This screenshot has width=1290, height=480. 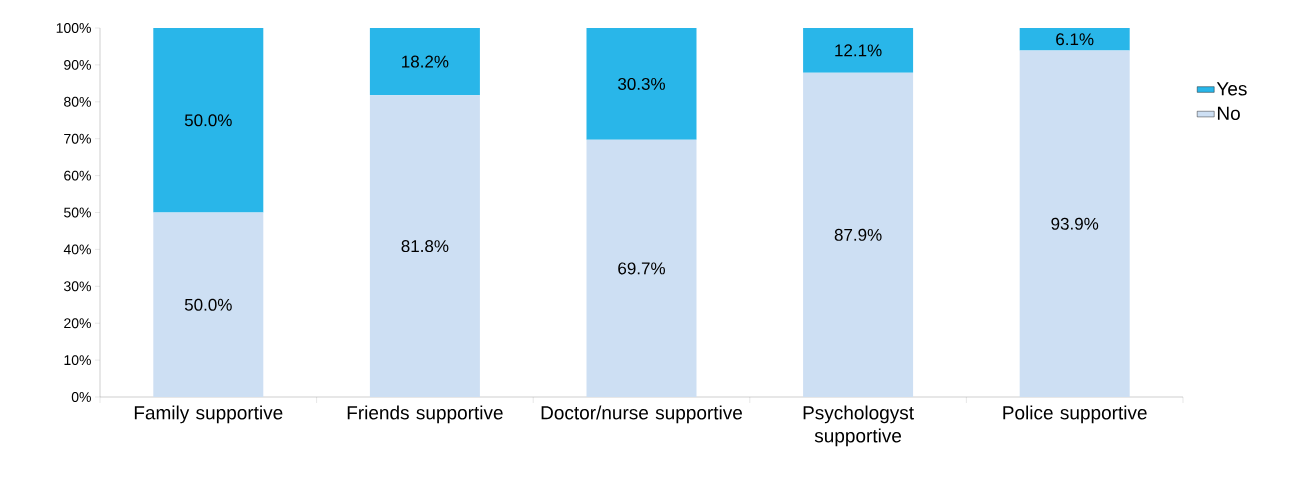 I want to click on y-tick-label: 90%, so click(x=77, y=64).